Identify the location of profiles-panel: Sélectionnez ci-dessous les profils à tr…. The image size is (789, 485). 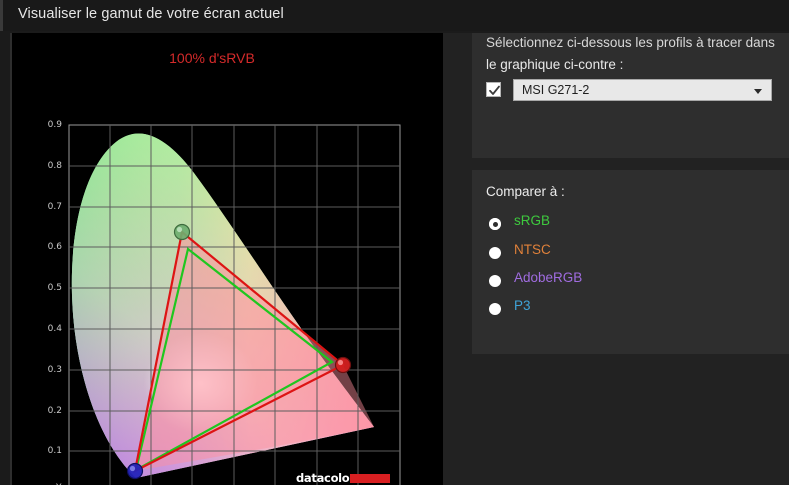
(630, 95).